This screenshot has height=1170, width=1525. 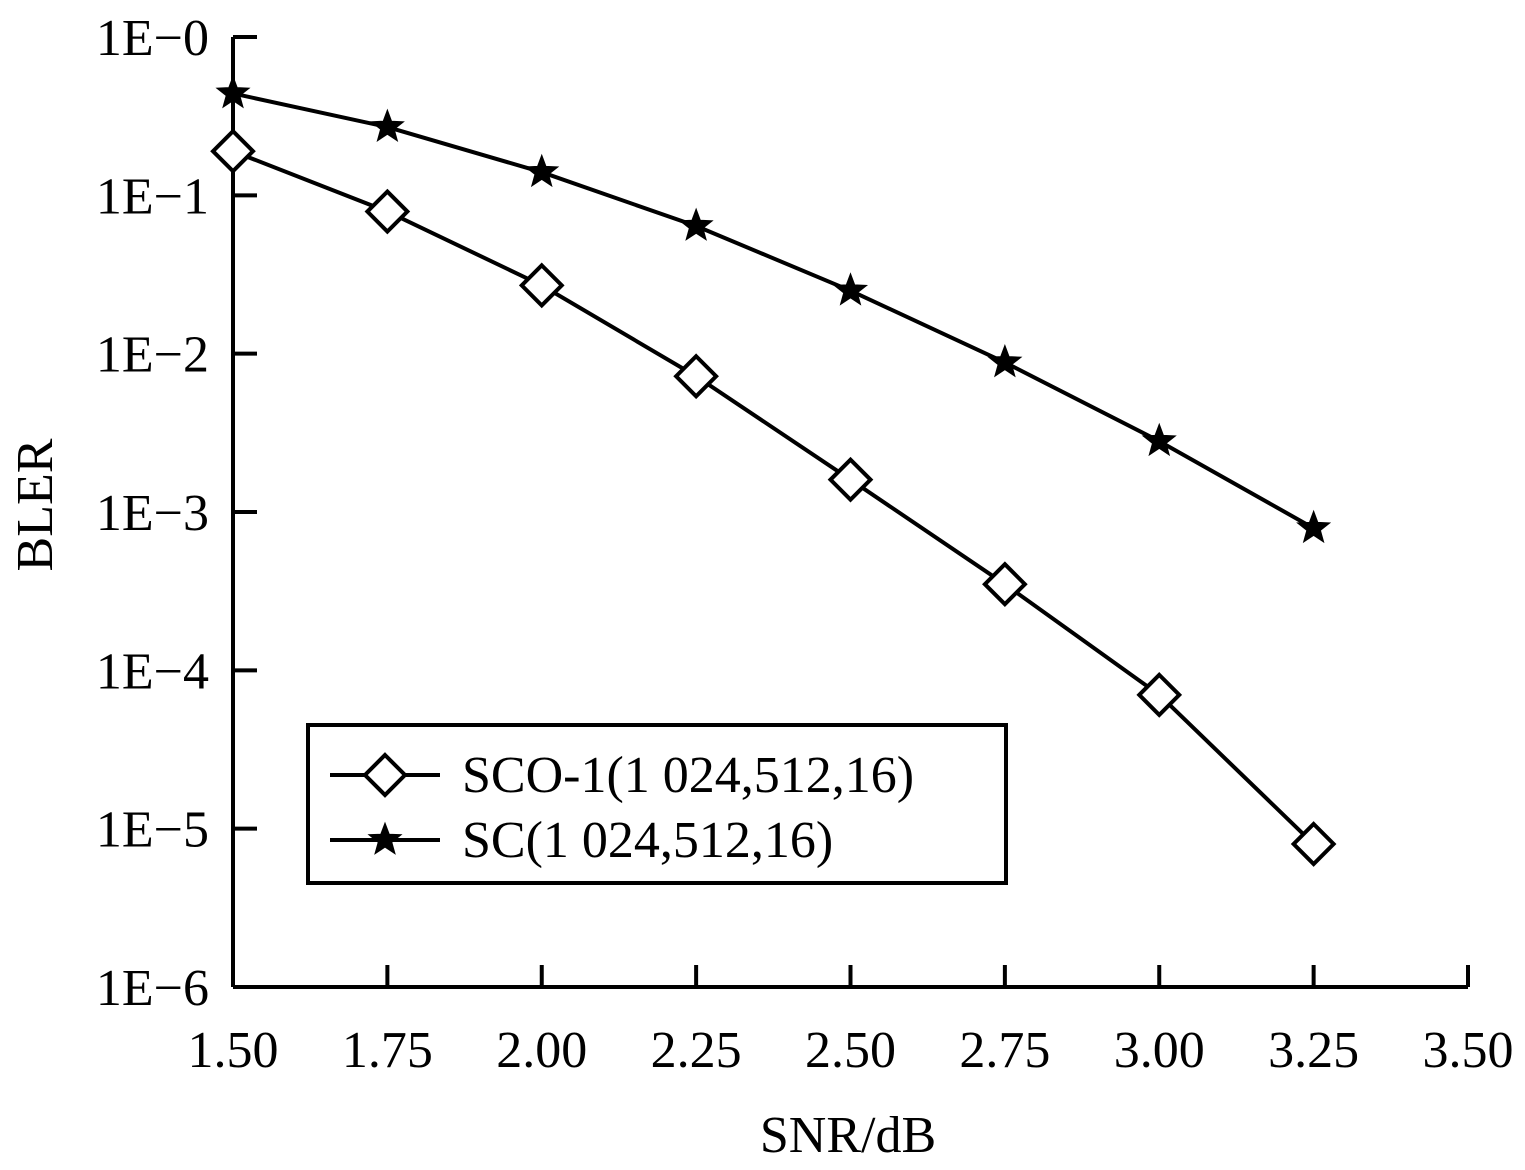 I want to click on legend-diamond-icon, so click(x=385, y=775).